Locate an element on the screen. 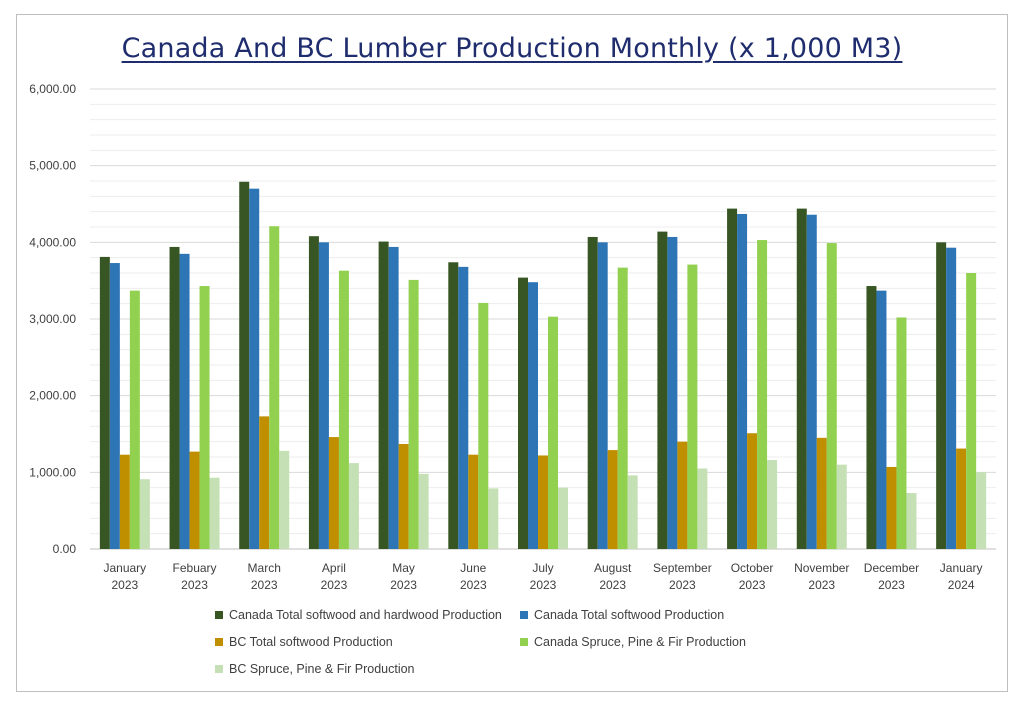 This screenshot has width=1024, height=713. legend-label: Canada Total softwood Production is located at coordinates (629, 615).